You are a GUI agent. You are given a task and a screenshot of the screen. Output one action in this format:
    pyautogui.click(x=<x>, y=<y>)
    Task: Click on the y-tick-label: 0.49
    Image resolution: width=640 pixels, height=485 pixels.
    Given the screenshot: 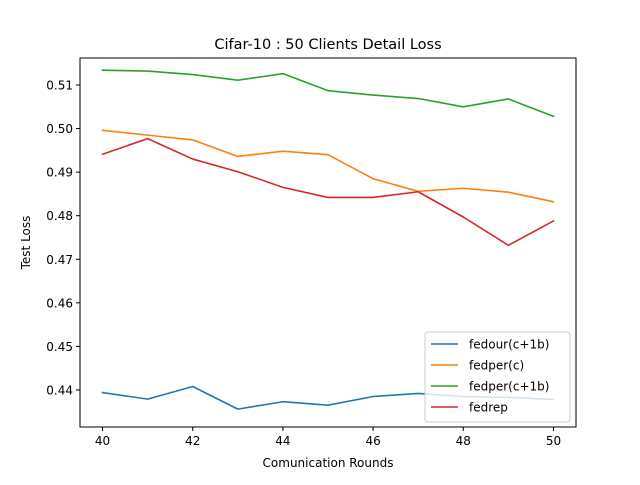 What is the action you would take?
    pyautogui.click(x=59, y=173)
    